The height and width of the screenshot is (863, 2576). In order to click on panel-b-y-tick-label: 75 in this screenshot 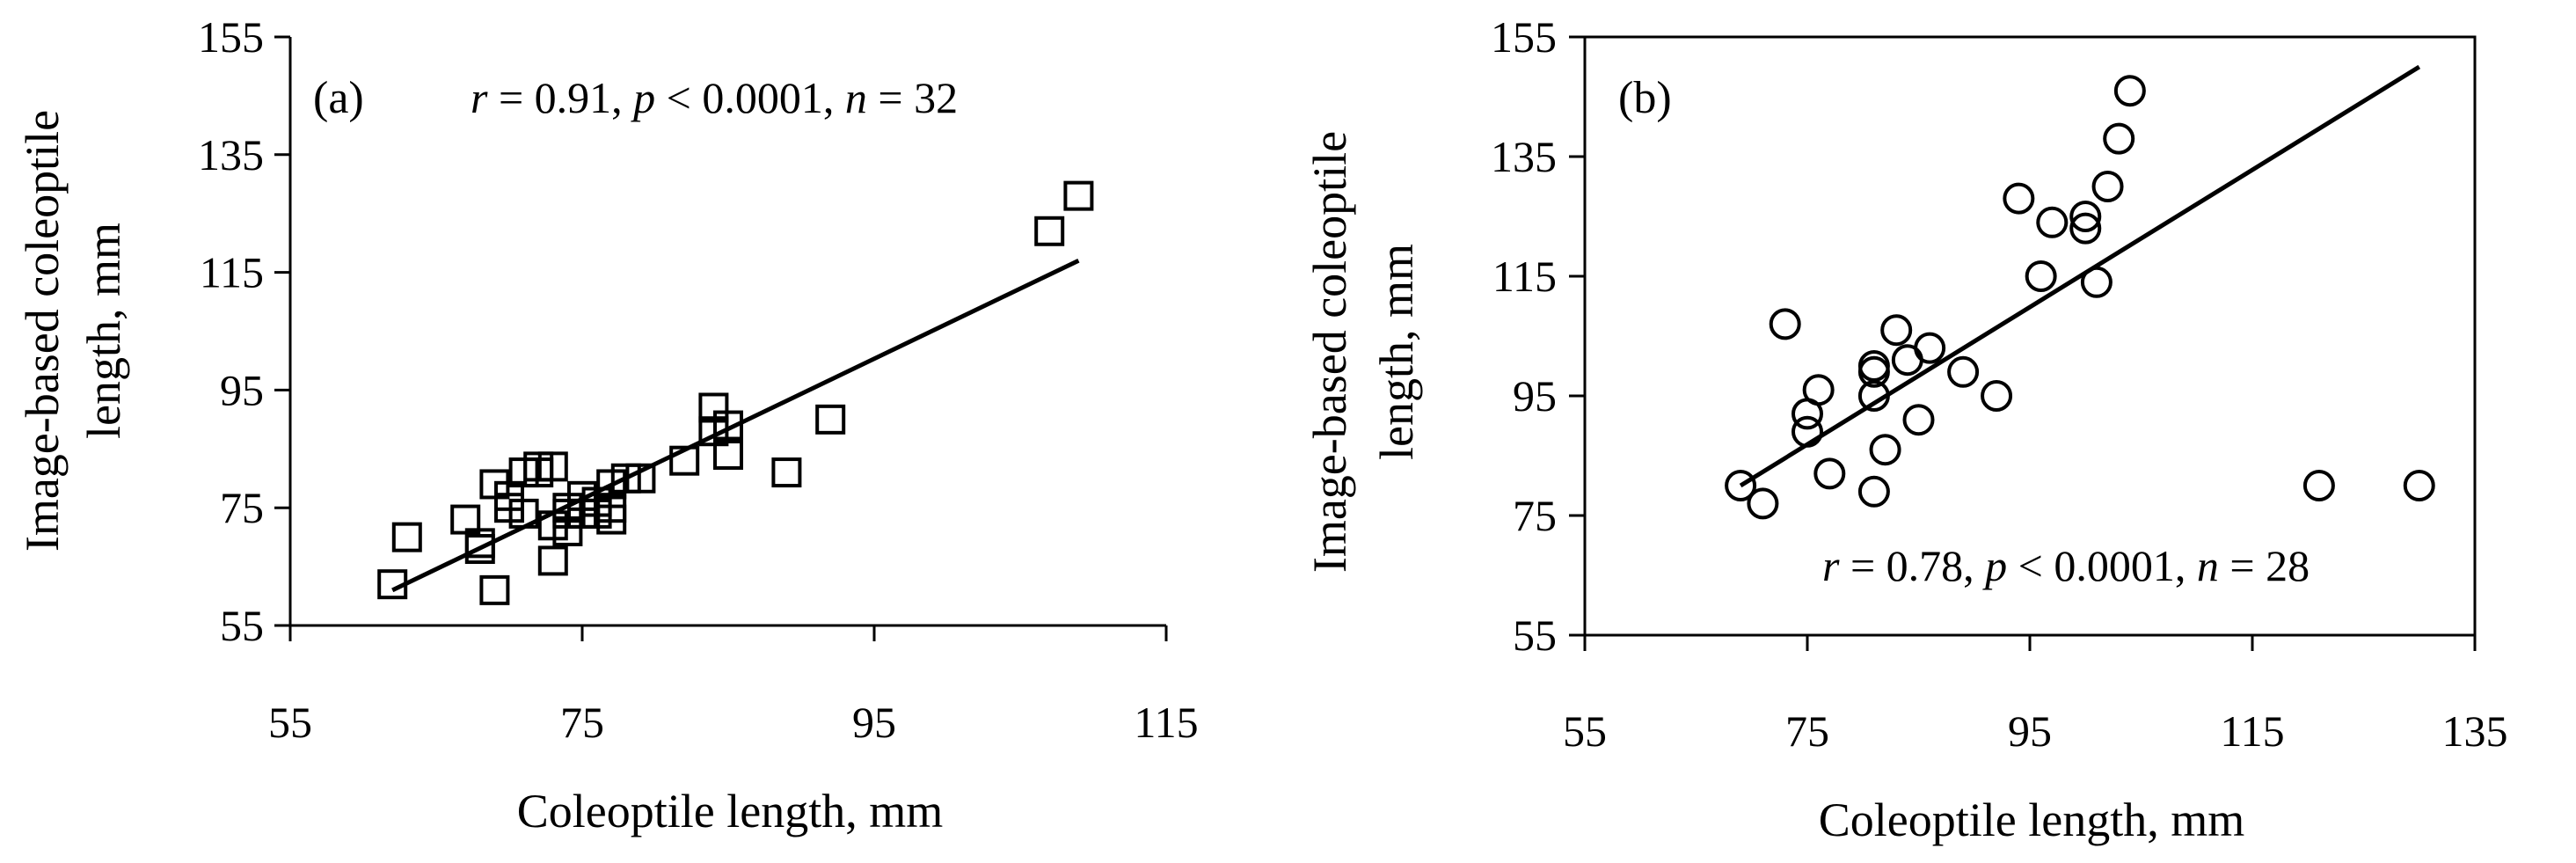, I will do `click(1535, 515)`.